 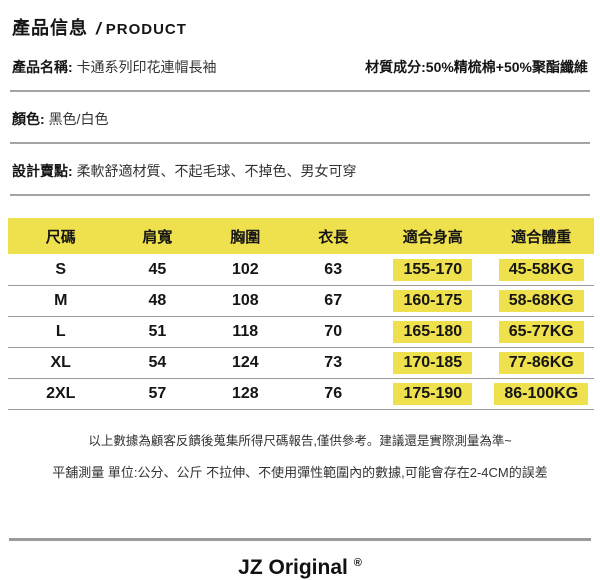 What do you see at coordinates (245, 270) in the screenshot?
I see `cell-chest: 102` at bounding box center [245, 270].